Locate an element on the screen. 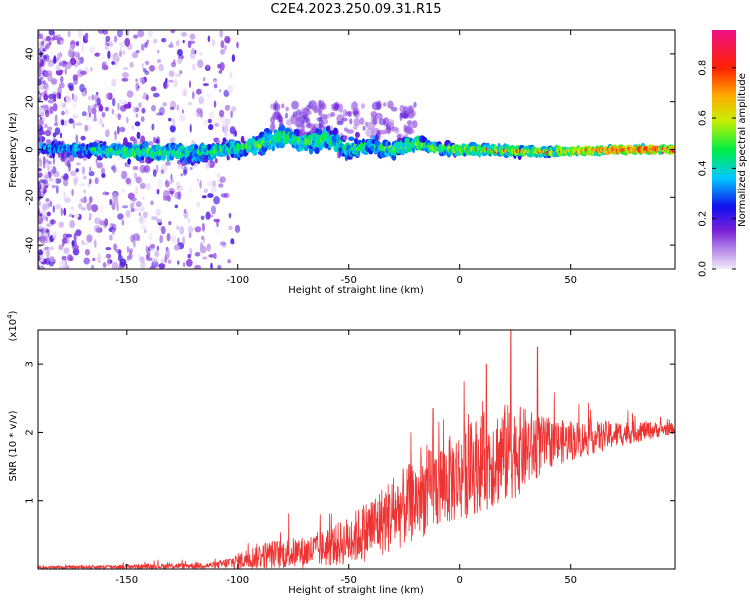  colorbar-tick-label: 0.6 is located at coordinates (703, 118).